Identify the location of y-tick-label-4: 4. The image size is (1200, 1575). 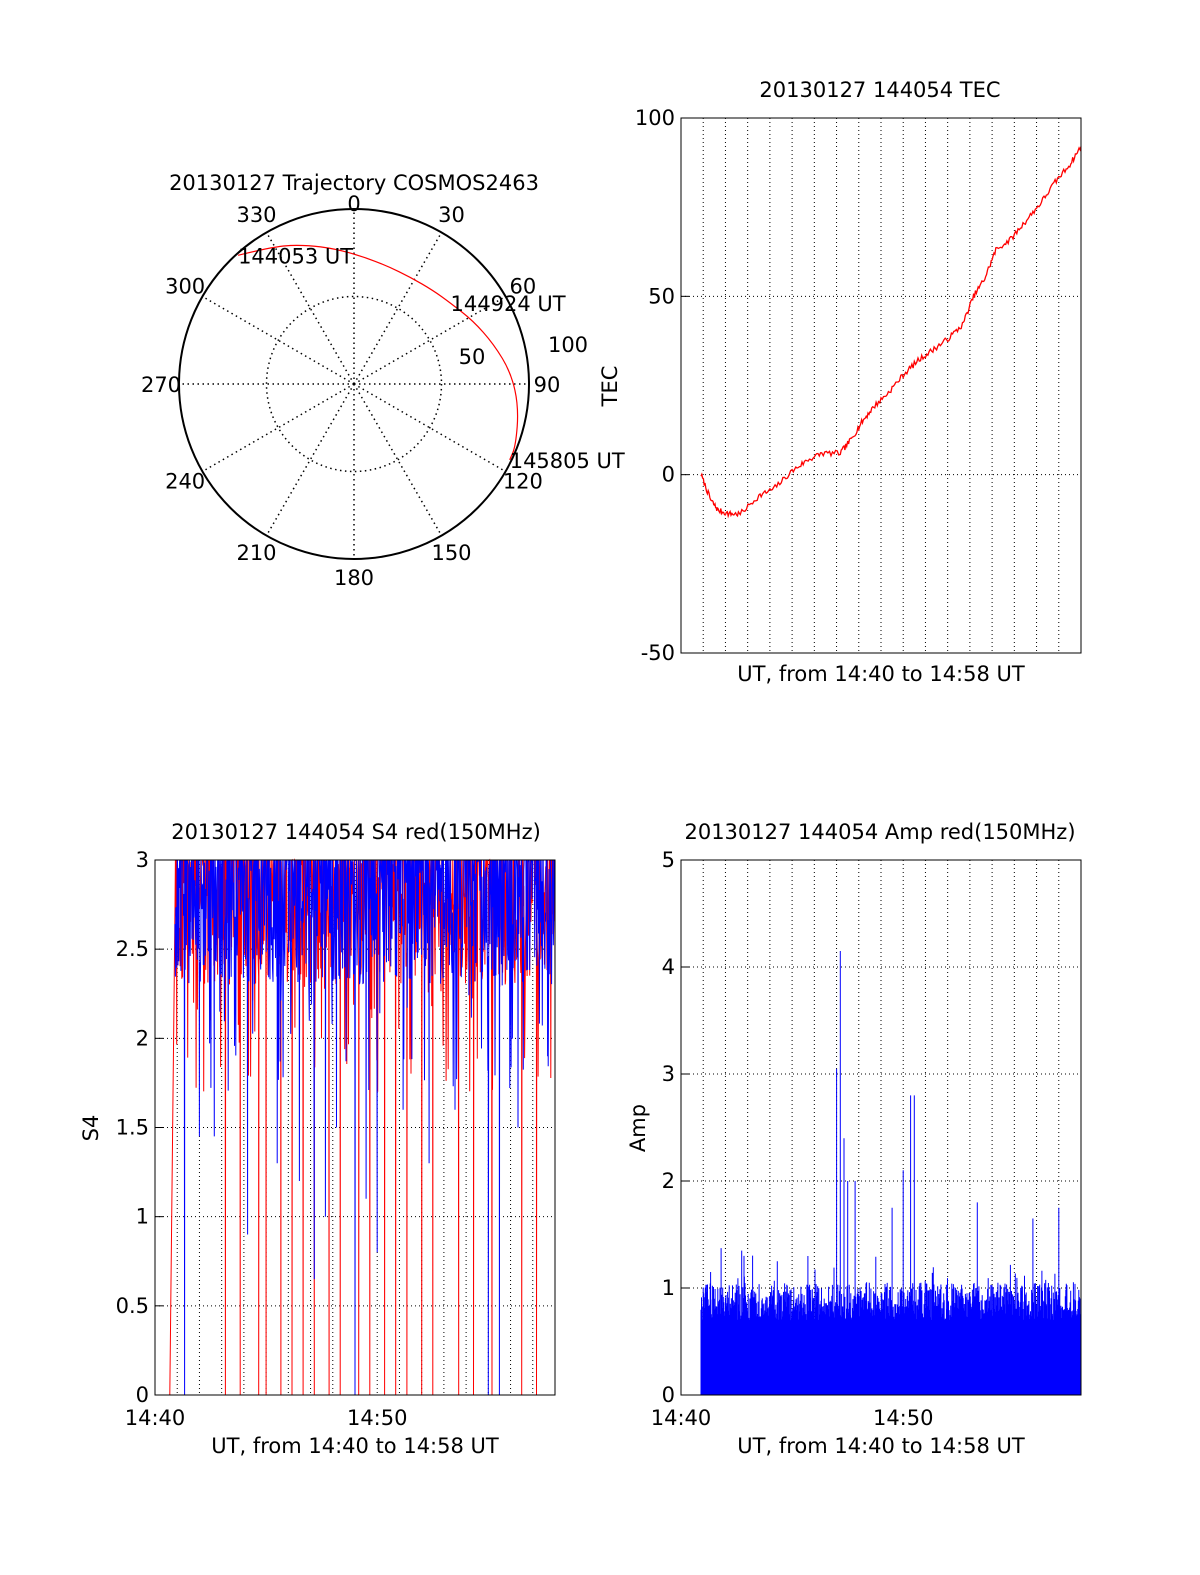
(668, 967).